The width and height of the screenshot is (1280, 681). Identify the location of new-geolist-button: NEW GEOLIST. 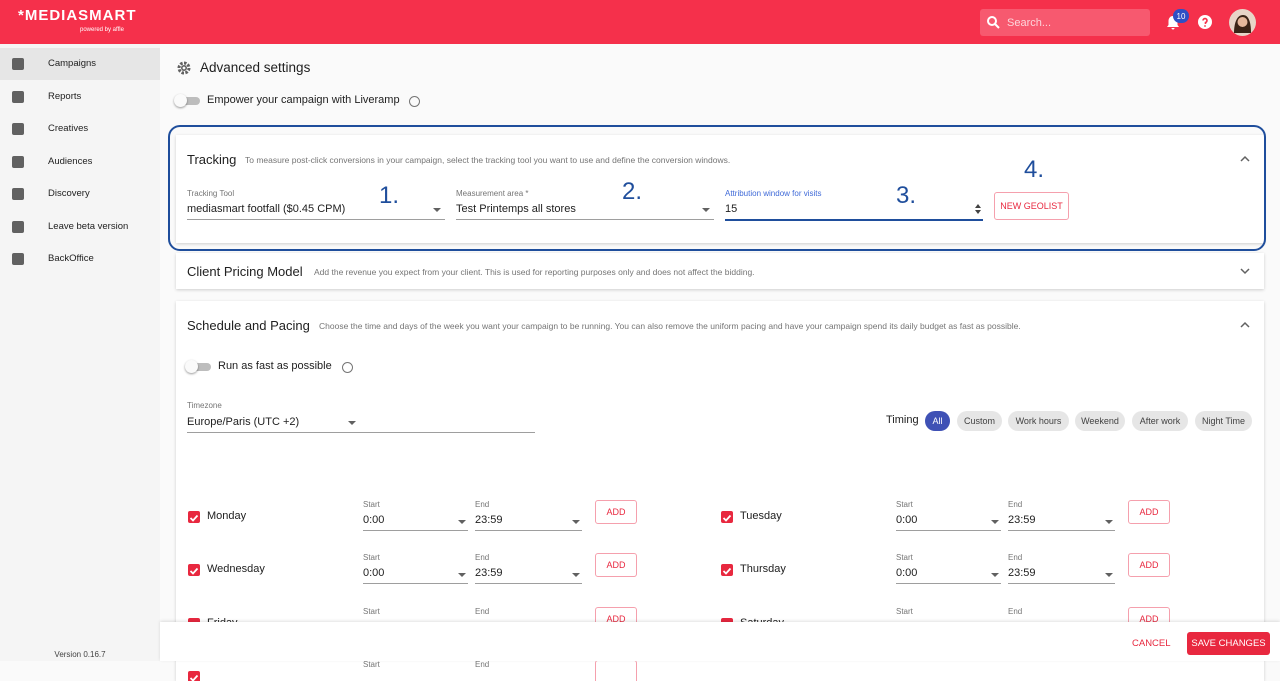
(1031, 206).